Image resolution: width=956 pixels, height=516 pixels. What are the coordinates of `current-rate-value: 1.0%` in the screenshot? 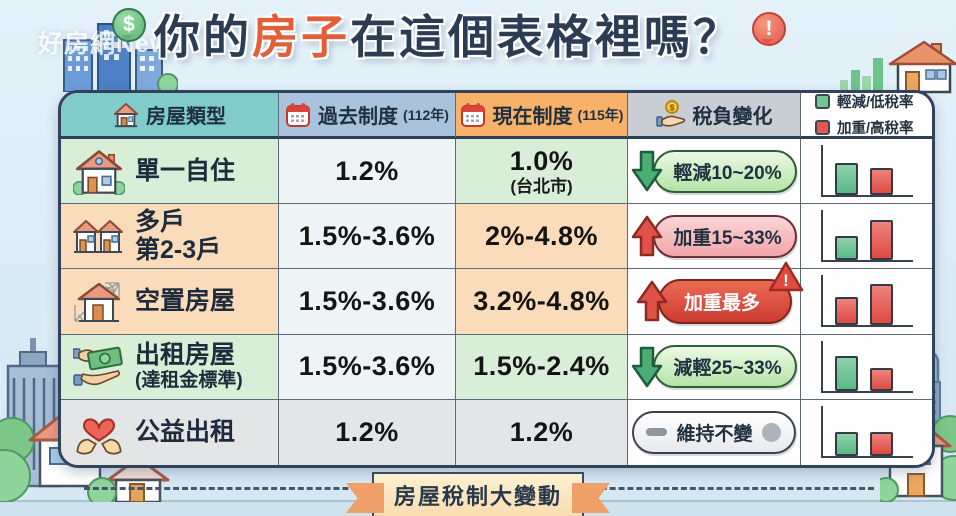 It's located at (541, 161).